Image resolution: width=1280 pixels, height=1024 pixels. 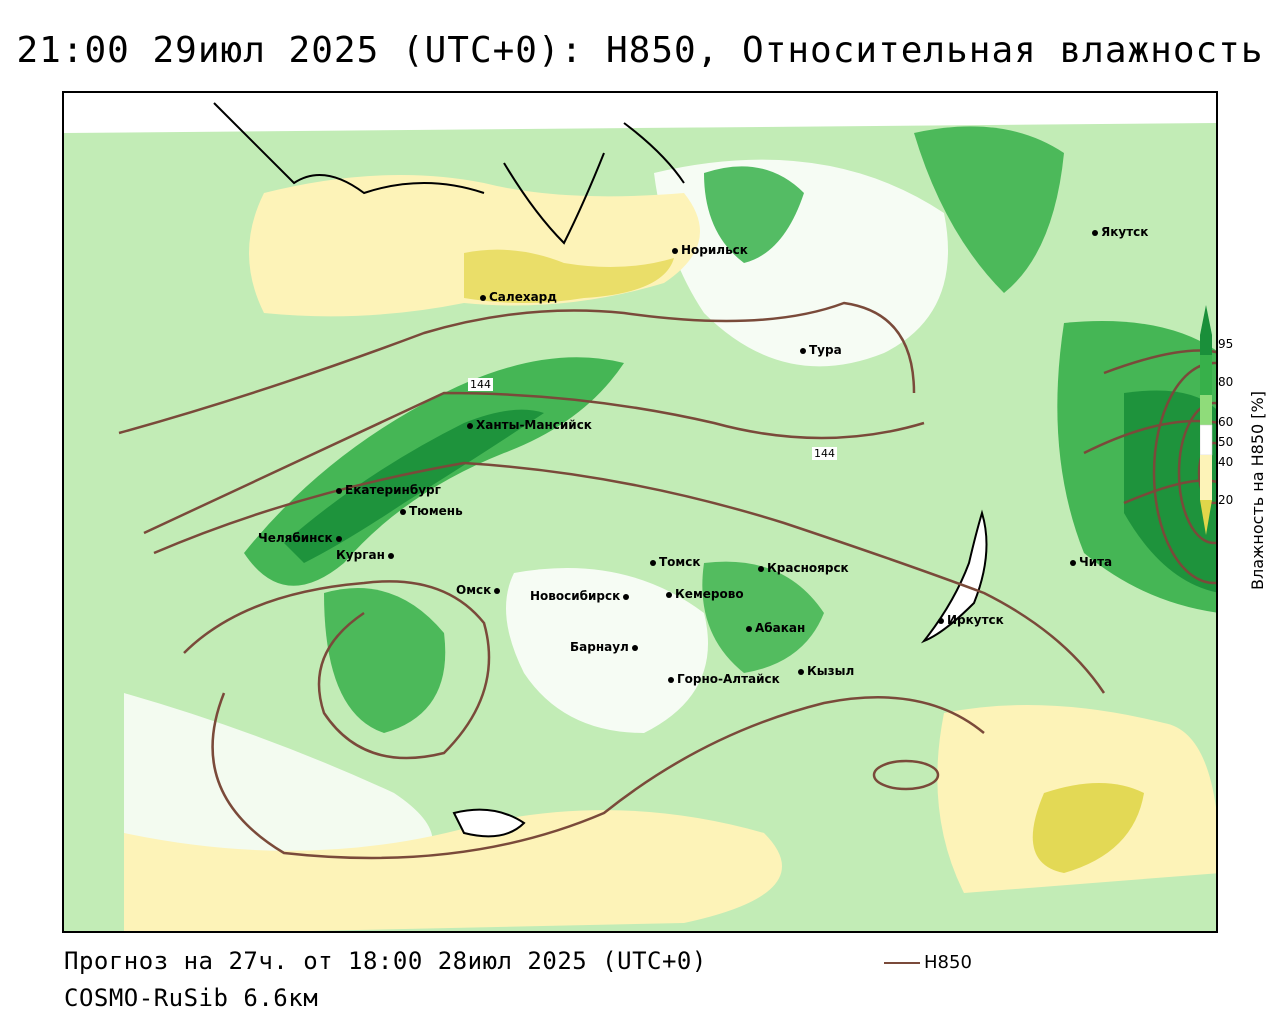 I want to click on city-ekaterinburg: Екатеринбург, so click(x=388, y=490).